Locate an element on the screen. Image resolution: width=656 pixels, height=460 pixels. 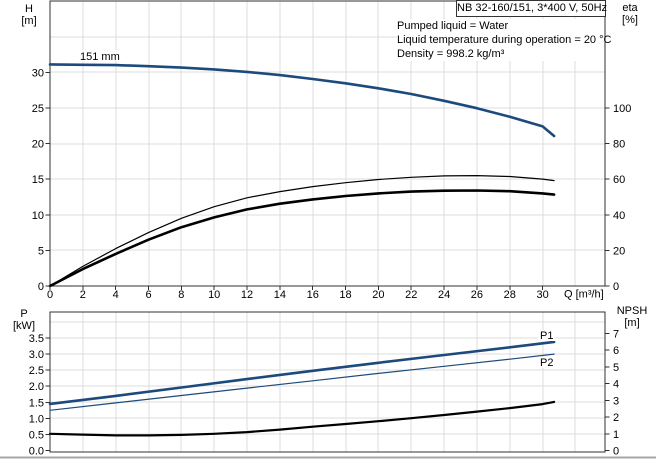
tick-label: 1.5 is located at coordinates (36, 403).